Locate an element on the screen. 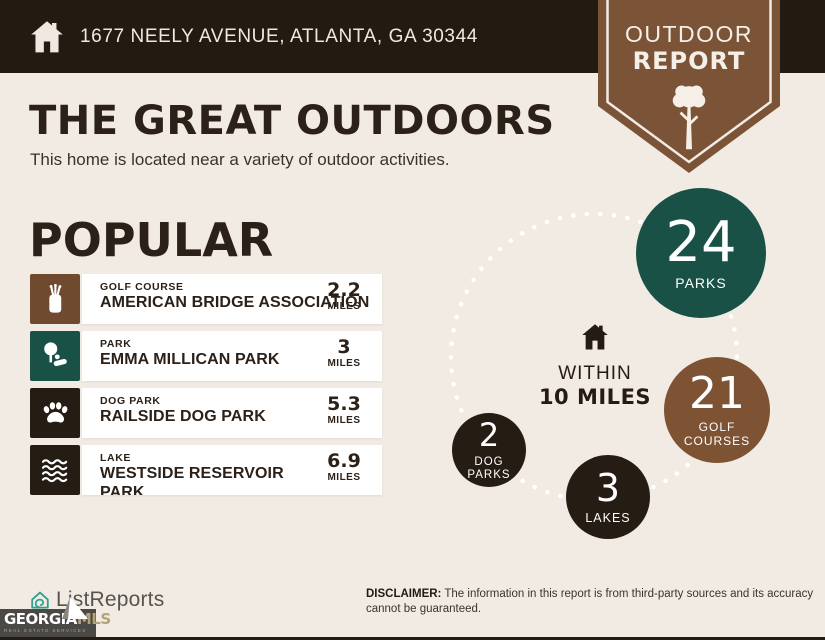  listreports-logo-icon is located at coordinates (40, 600).